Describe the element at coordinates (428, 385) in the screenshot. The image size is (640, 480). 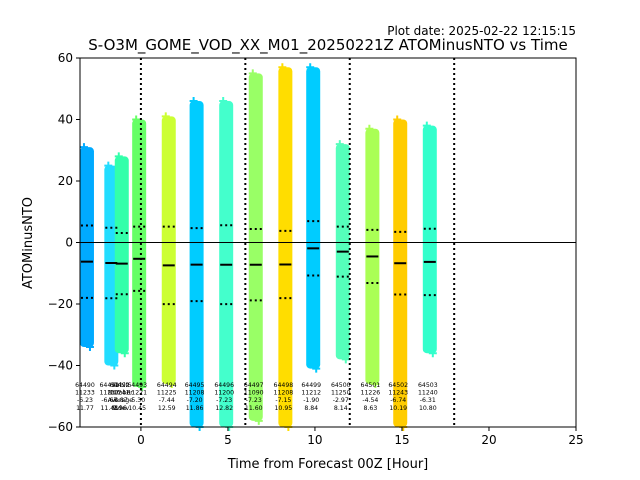
I see `orbit-stats-line: 64503` at that location.